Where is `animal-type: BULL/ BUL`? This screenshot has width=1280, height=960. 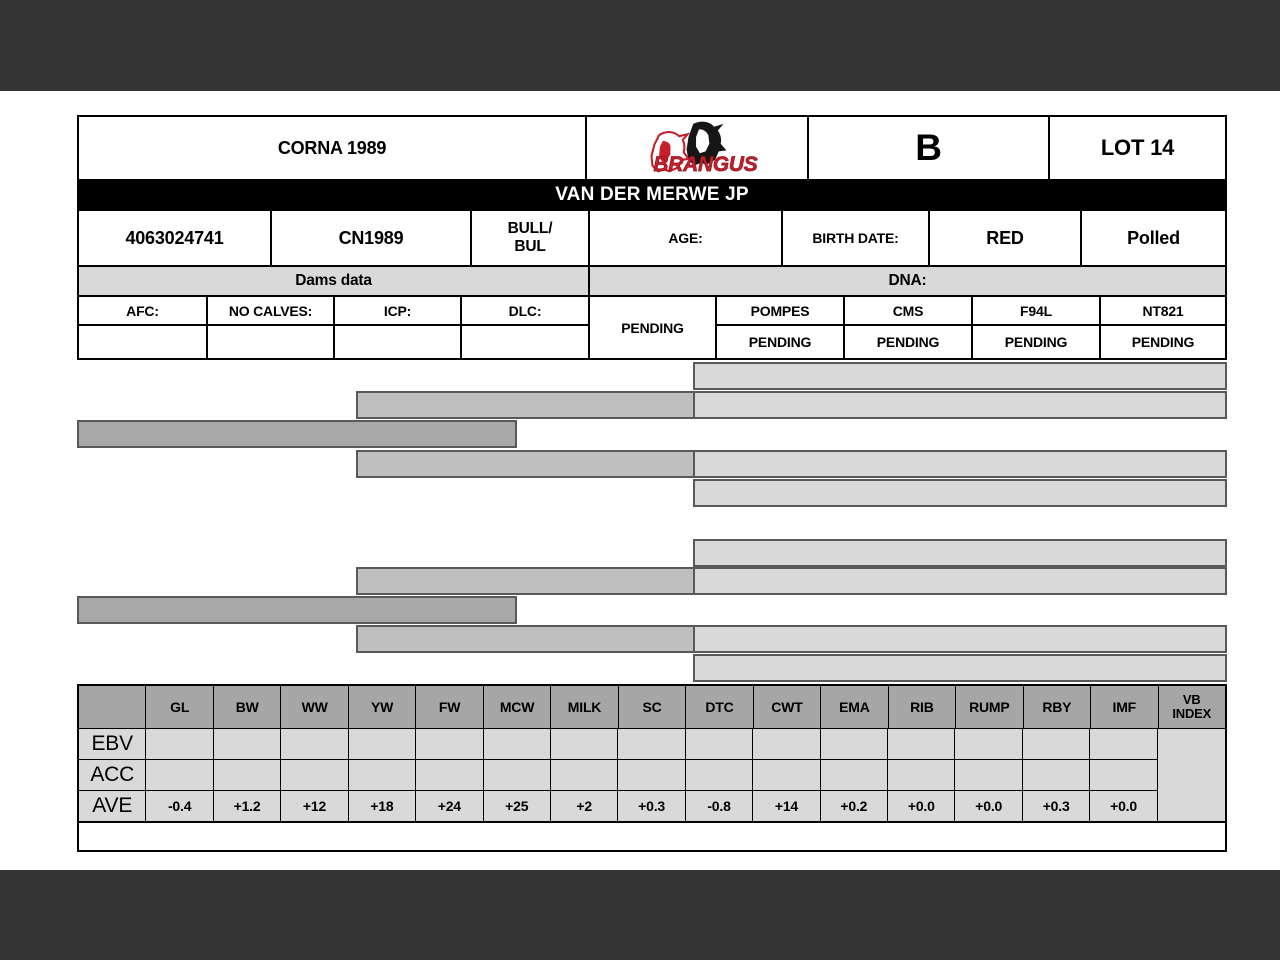 animal-type: BULL/ BUL is located at coordinates (529, 238).